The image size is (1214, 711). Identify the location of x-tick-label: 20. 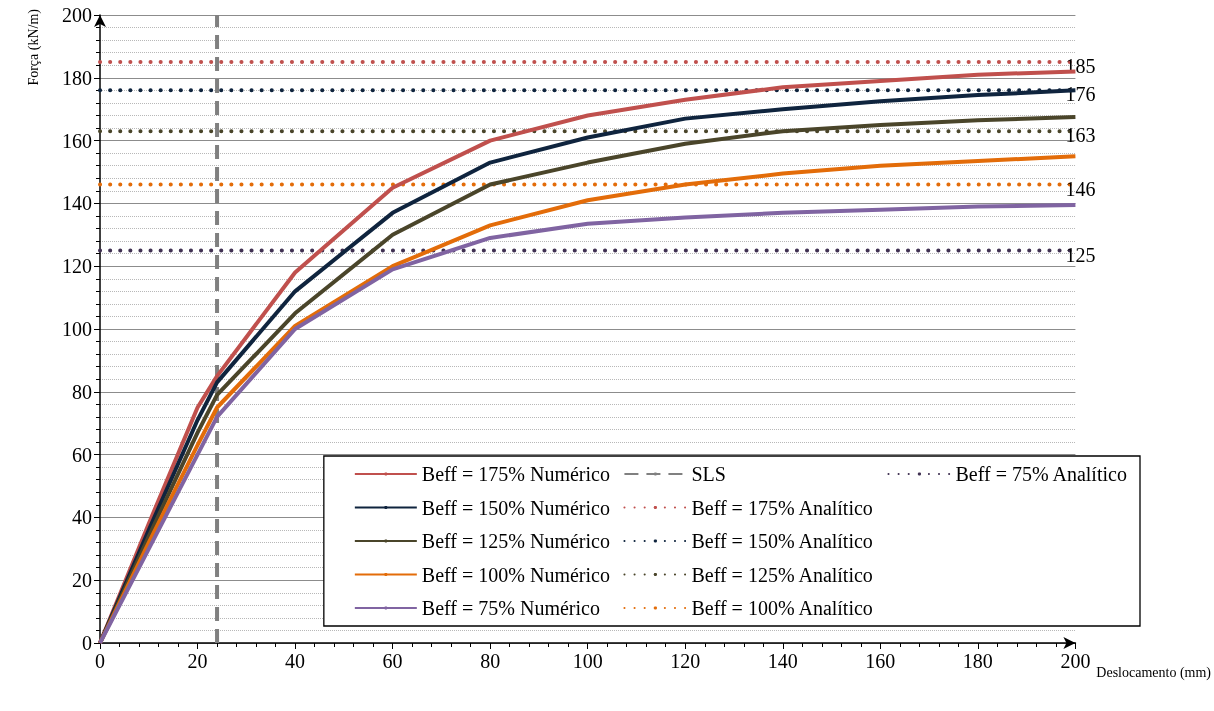
(197, 661).